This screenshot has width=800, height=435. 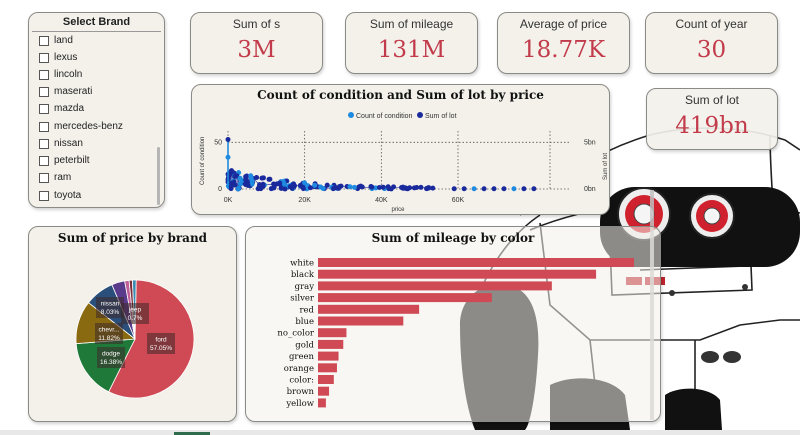 What do you see at coordinates (712, 100) in the screenshot?
I see `kpi-title: Sum of lot` at bounding box center [712, 100].